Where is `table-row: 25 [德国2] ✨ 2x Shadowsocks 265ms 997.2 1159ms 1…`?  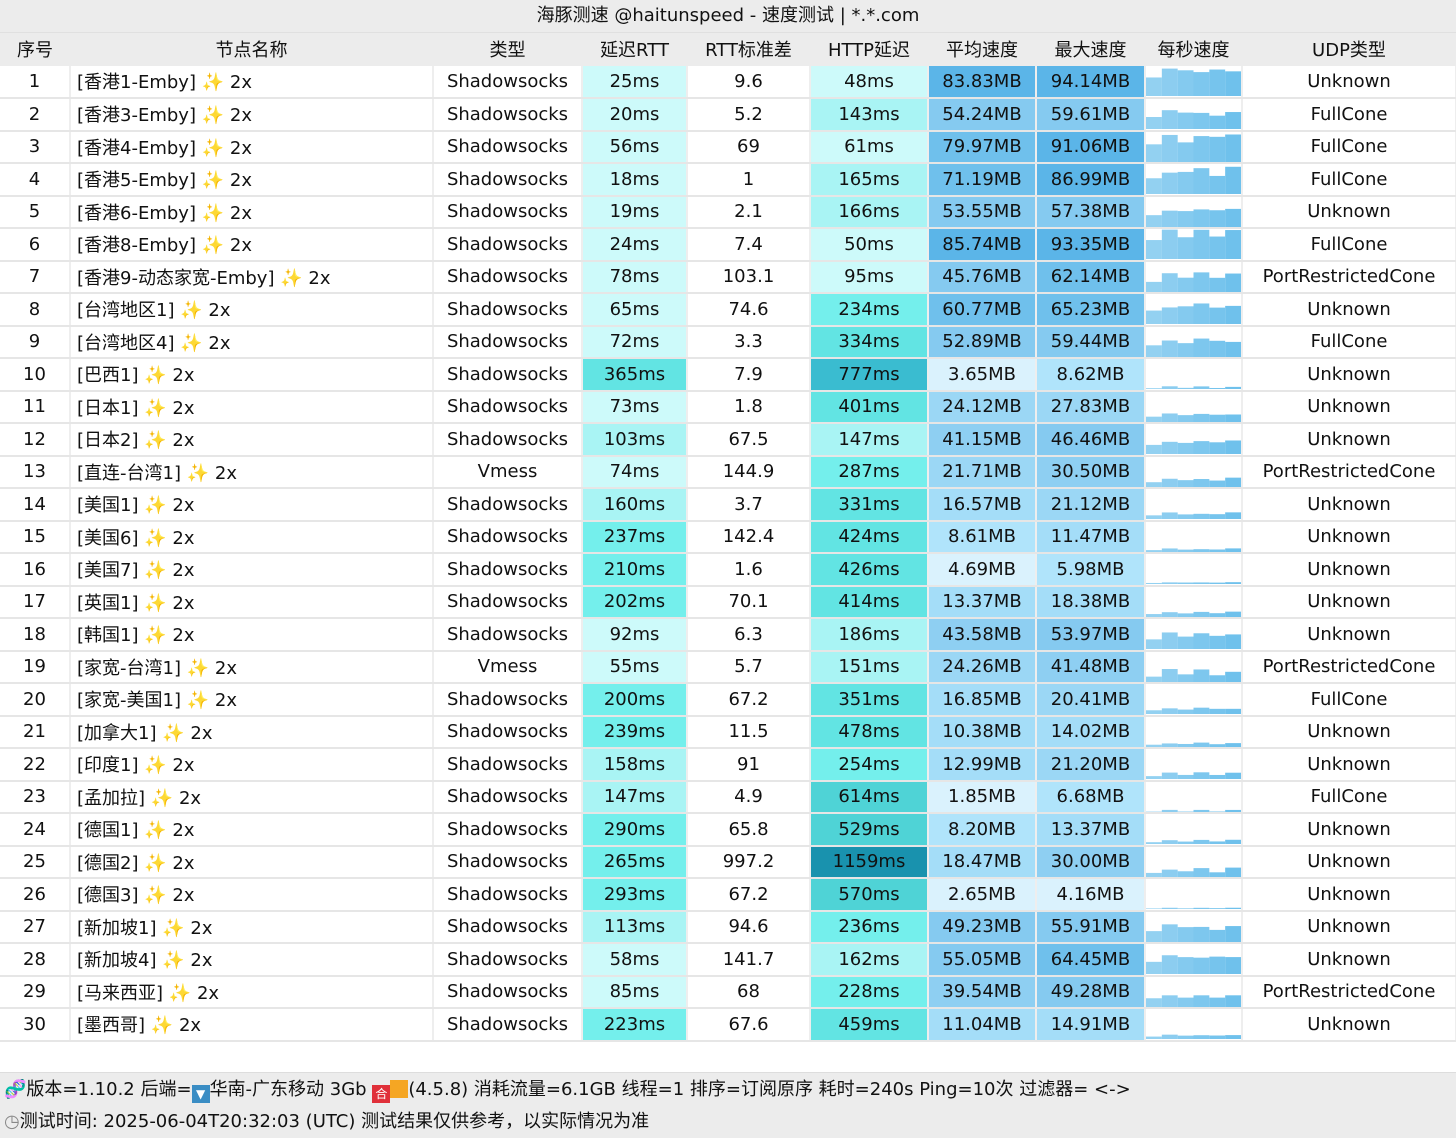
table-row: 25 [德国2] ✨ 2x Shadowsocks 265ms 997.2 1159ms 1… is located at coordinates (728, 862).